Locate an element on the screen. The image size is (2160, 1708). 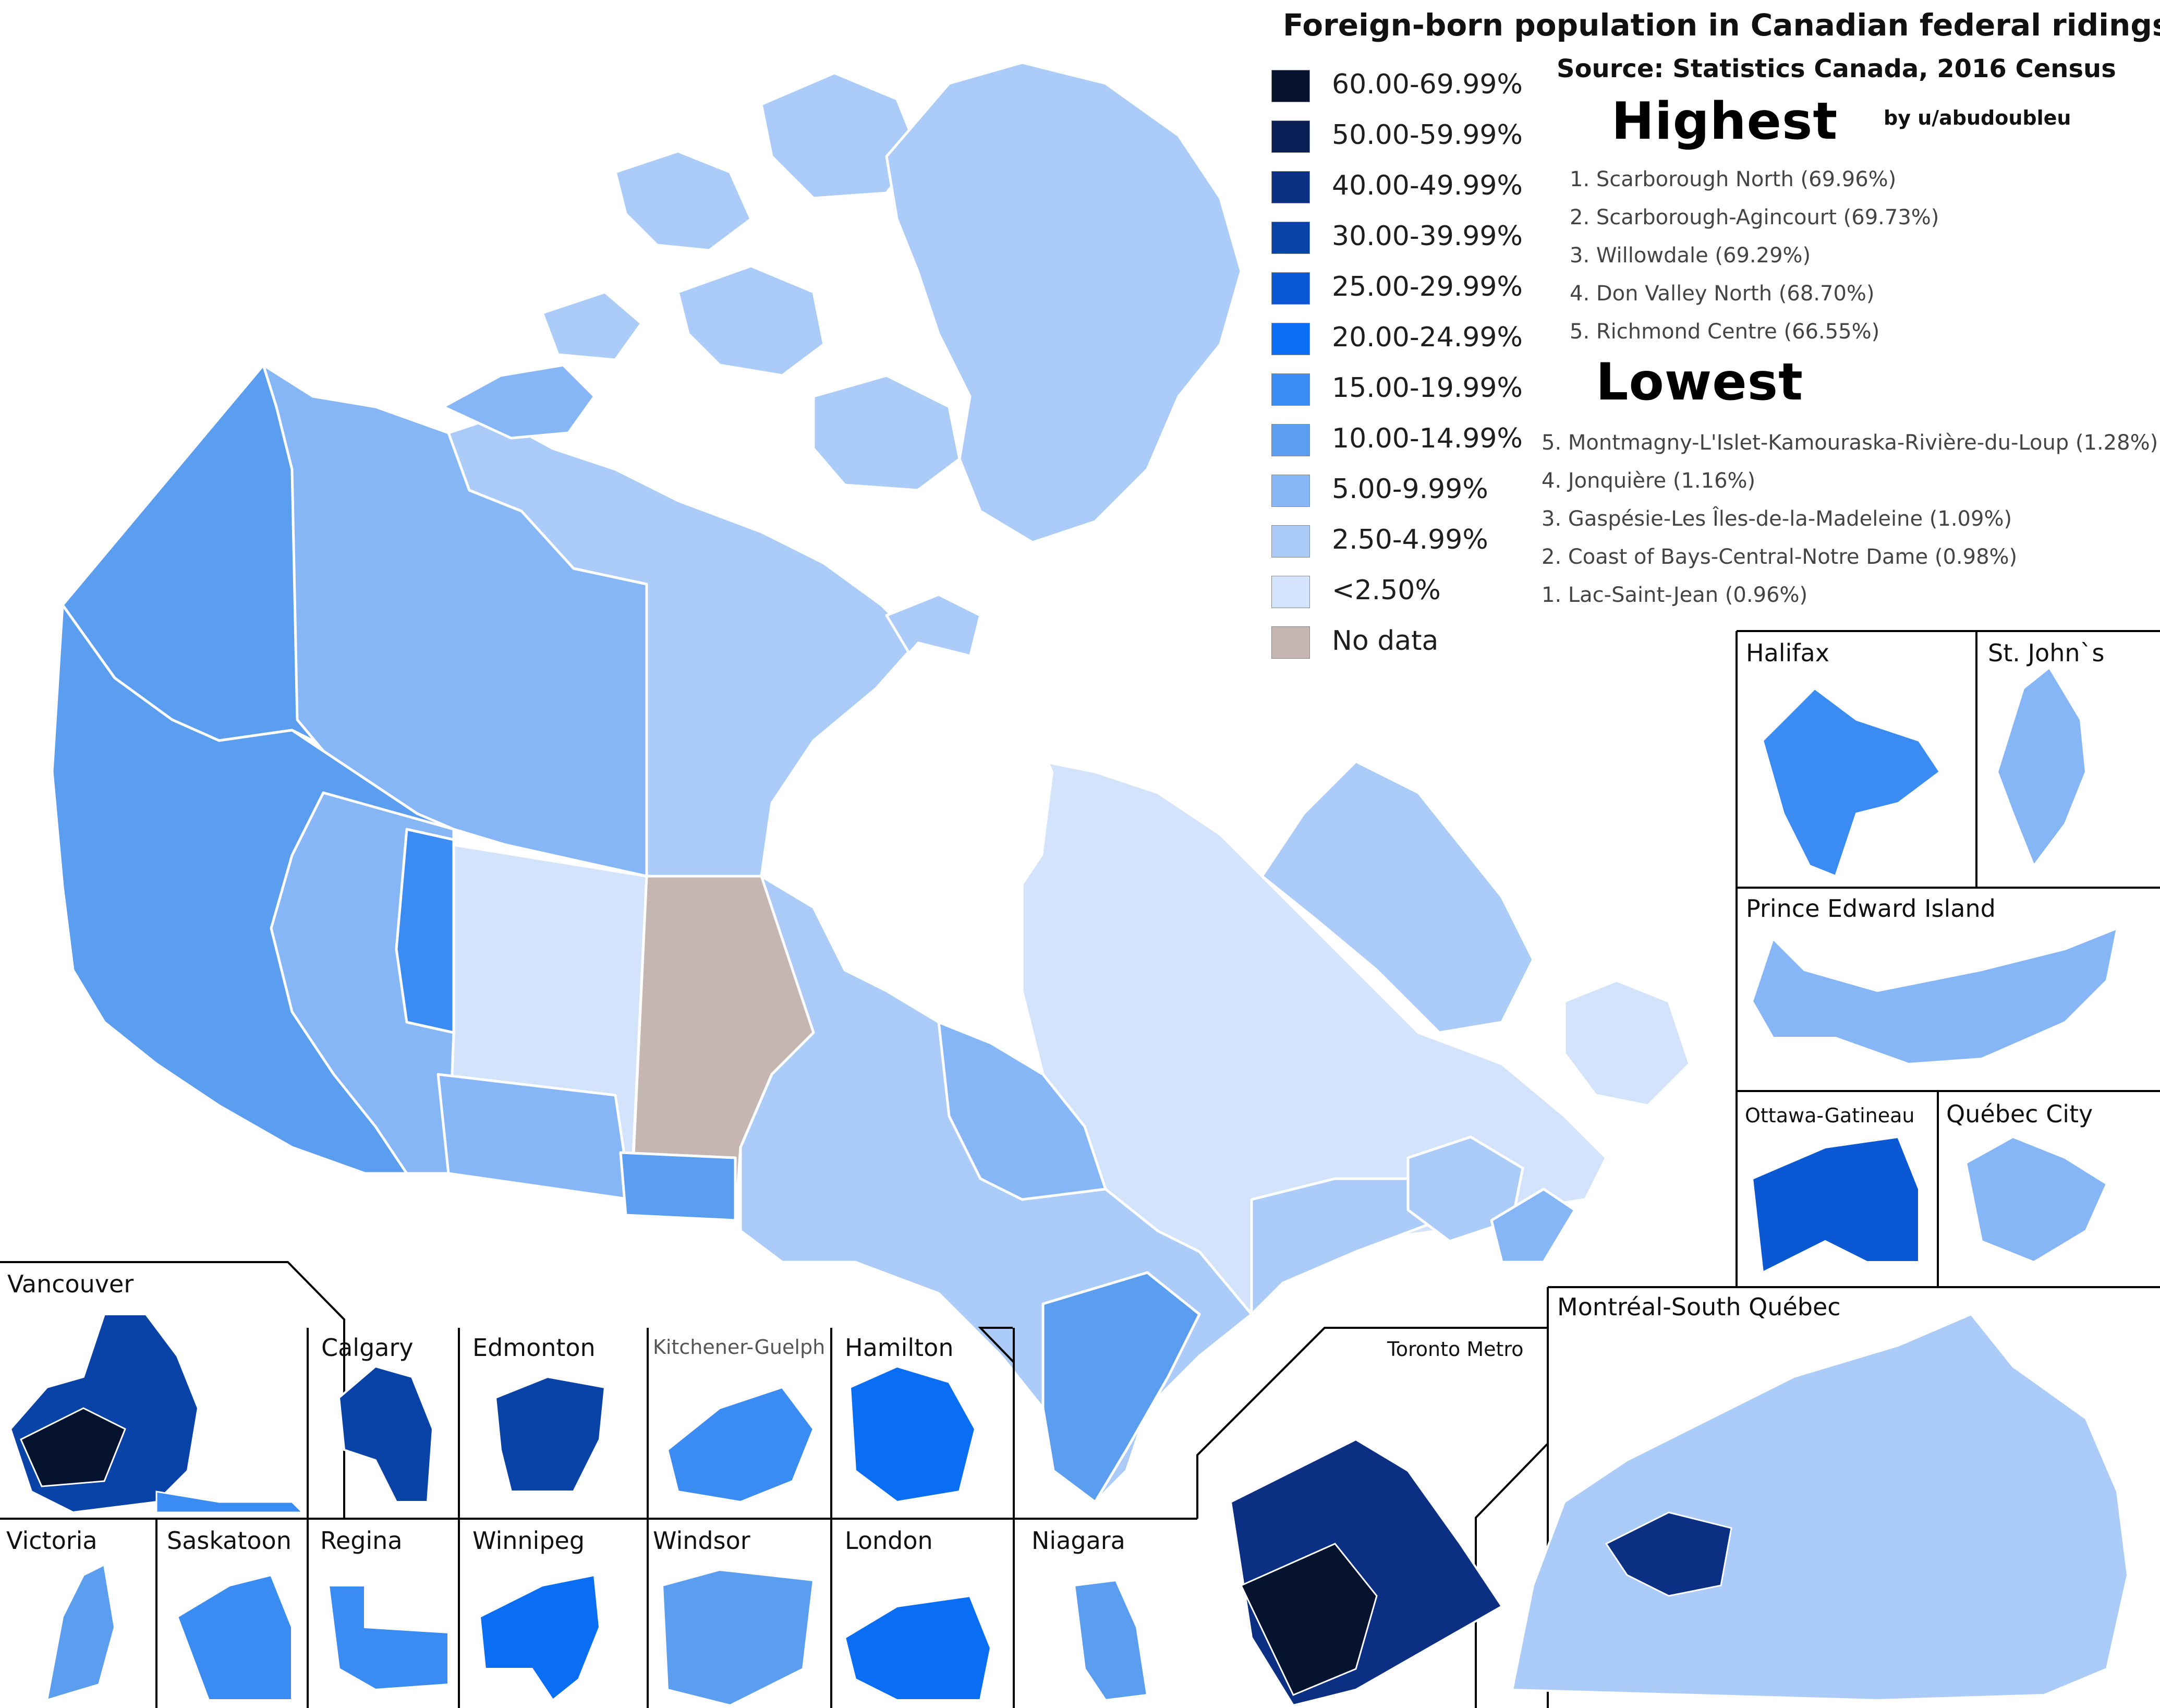
hamilton-inset is located at coordinates (912, 1434).